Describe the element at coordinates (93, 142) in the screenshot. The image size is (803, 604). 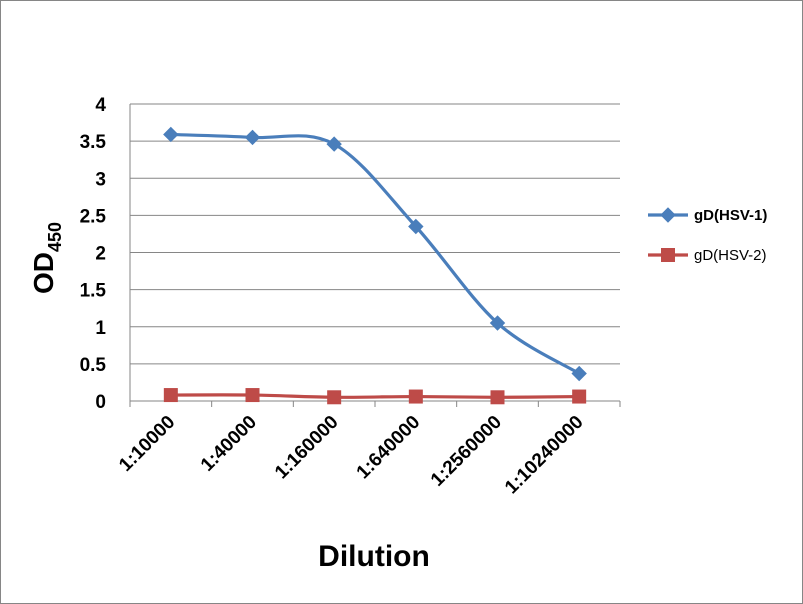
I see `y-tick-label: 3.5` at that location.